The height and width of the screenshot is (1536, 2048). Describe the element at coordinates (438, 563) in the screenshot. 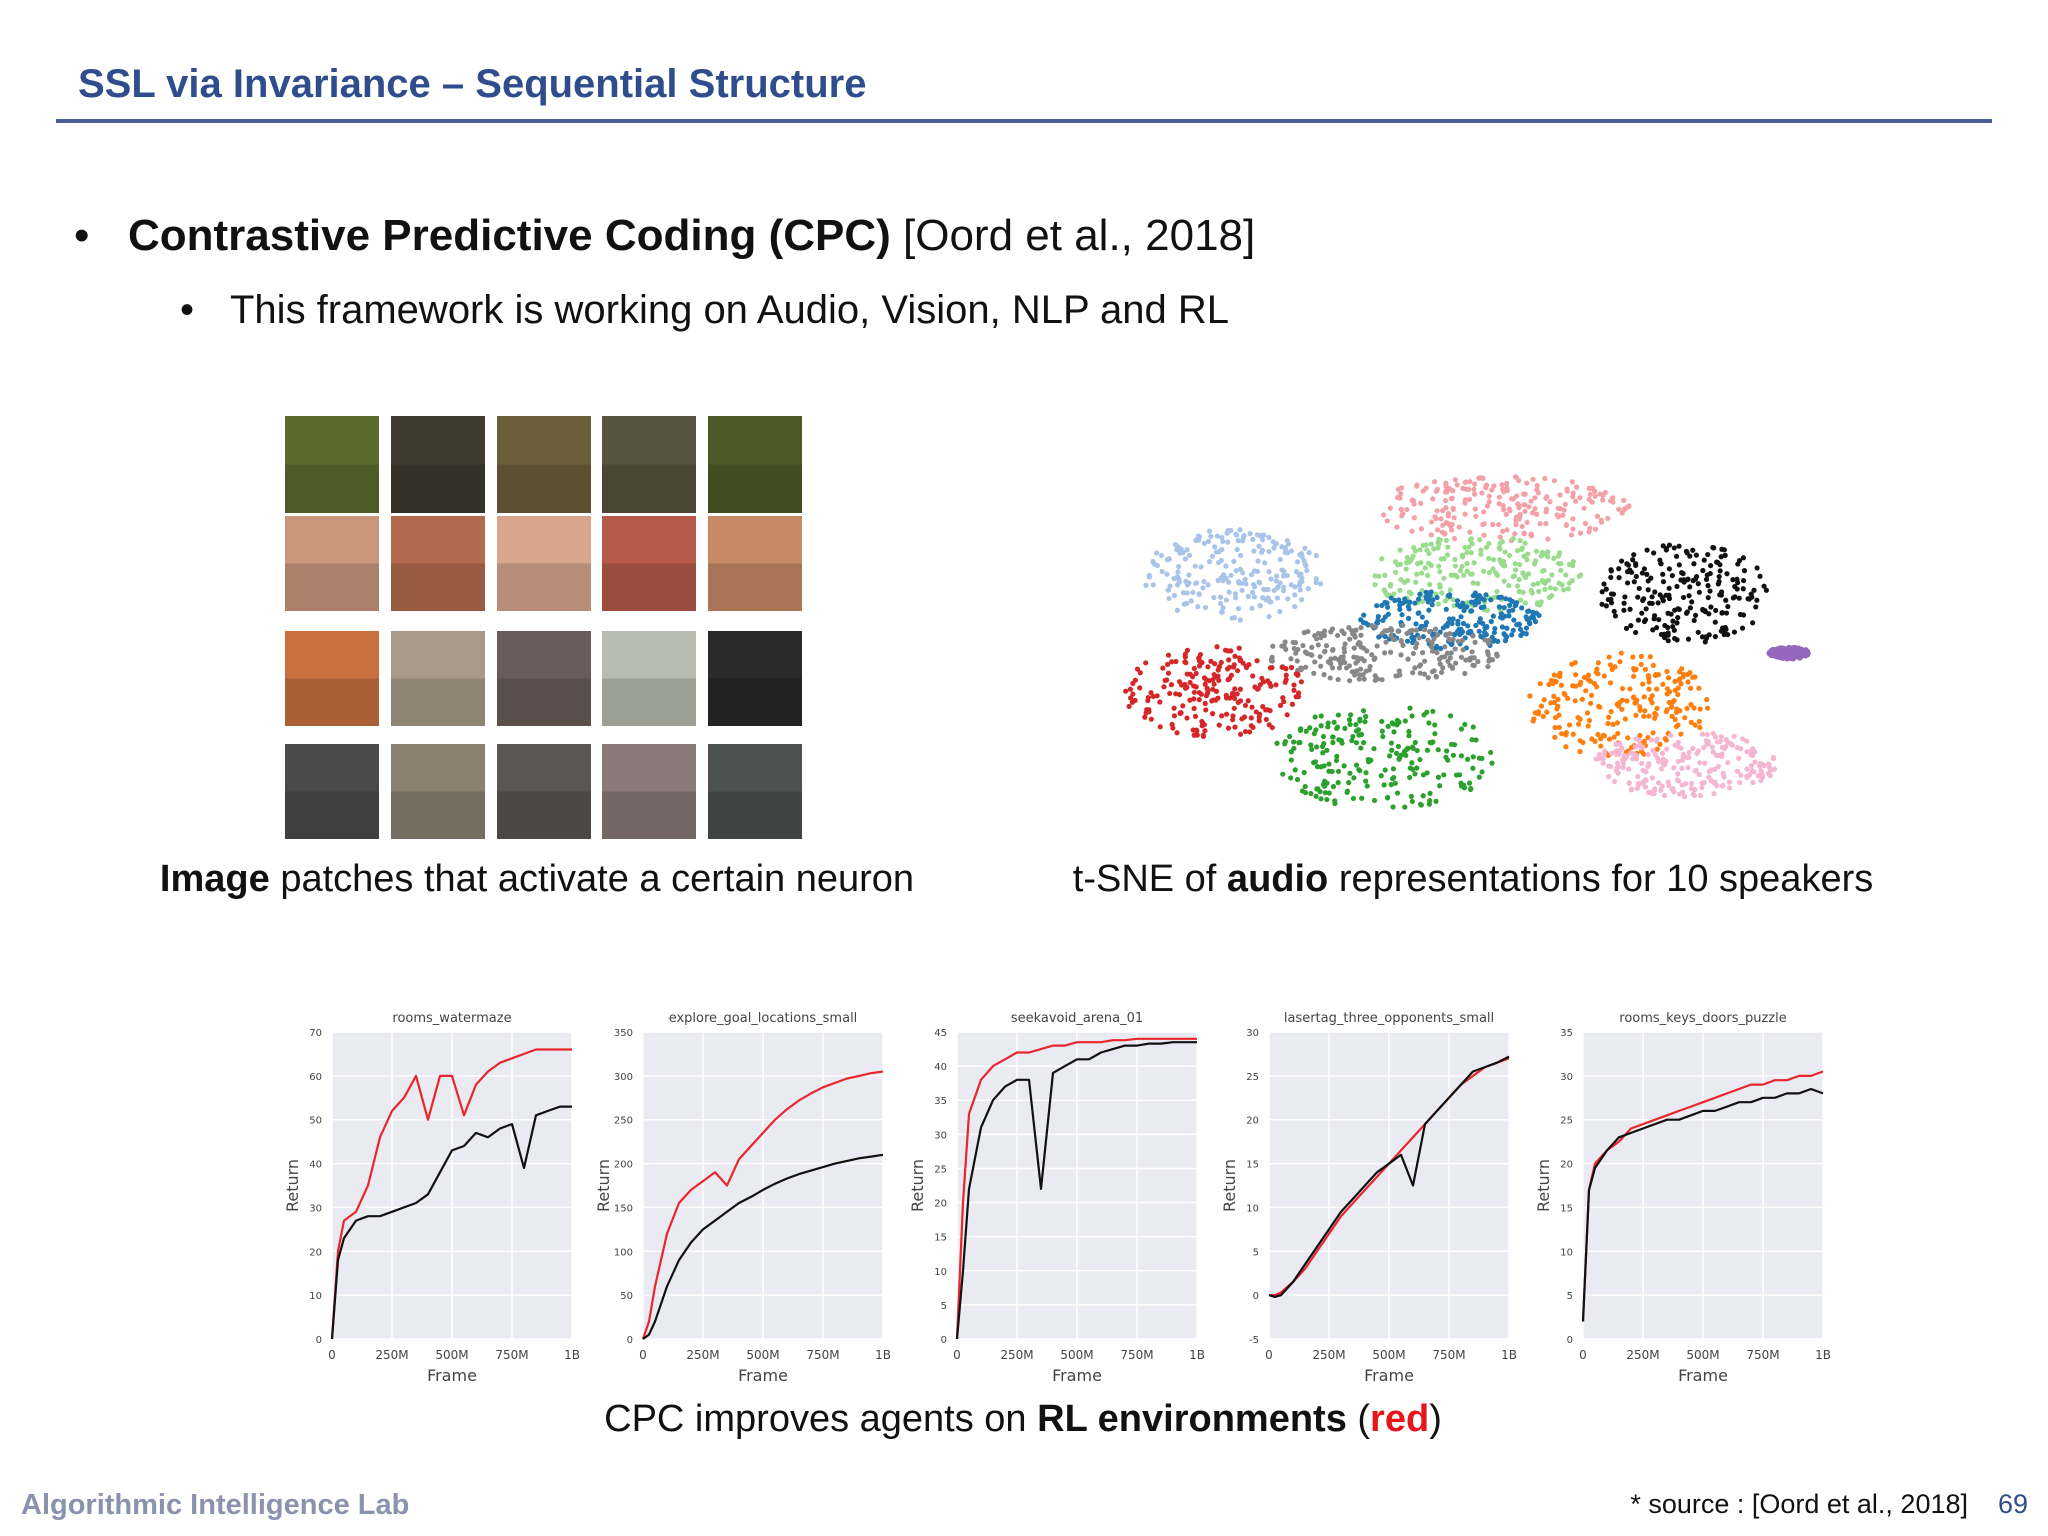

I see `image-patch` at that location.